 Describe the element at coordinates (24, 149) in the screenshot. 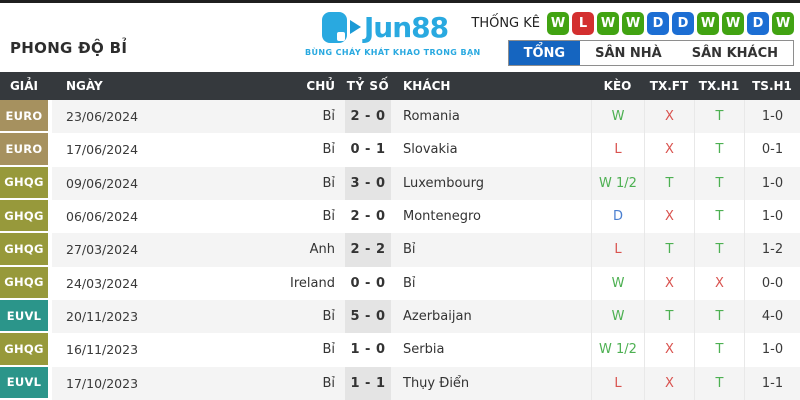

I see `league-badge: EURO` at that location.